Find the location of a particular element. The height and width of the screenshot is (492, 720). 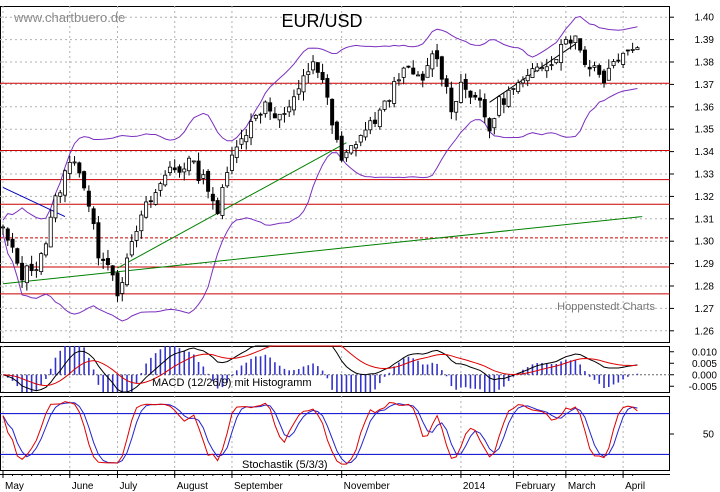

x-tick-label: August is located at coordinates (192, 486).